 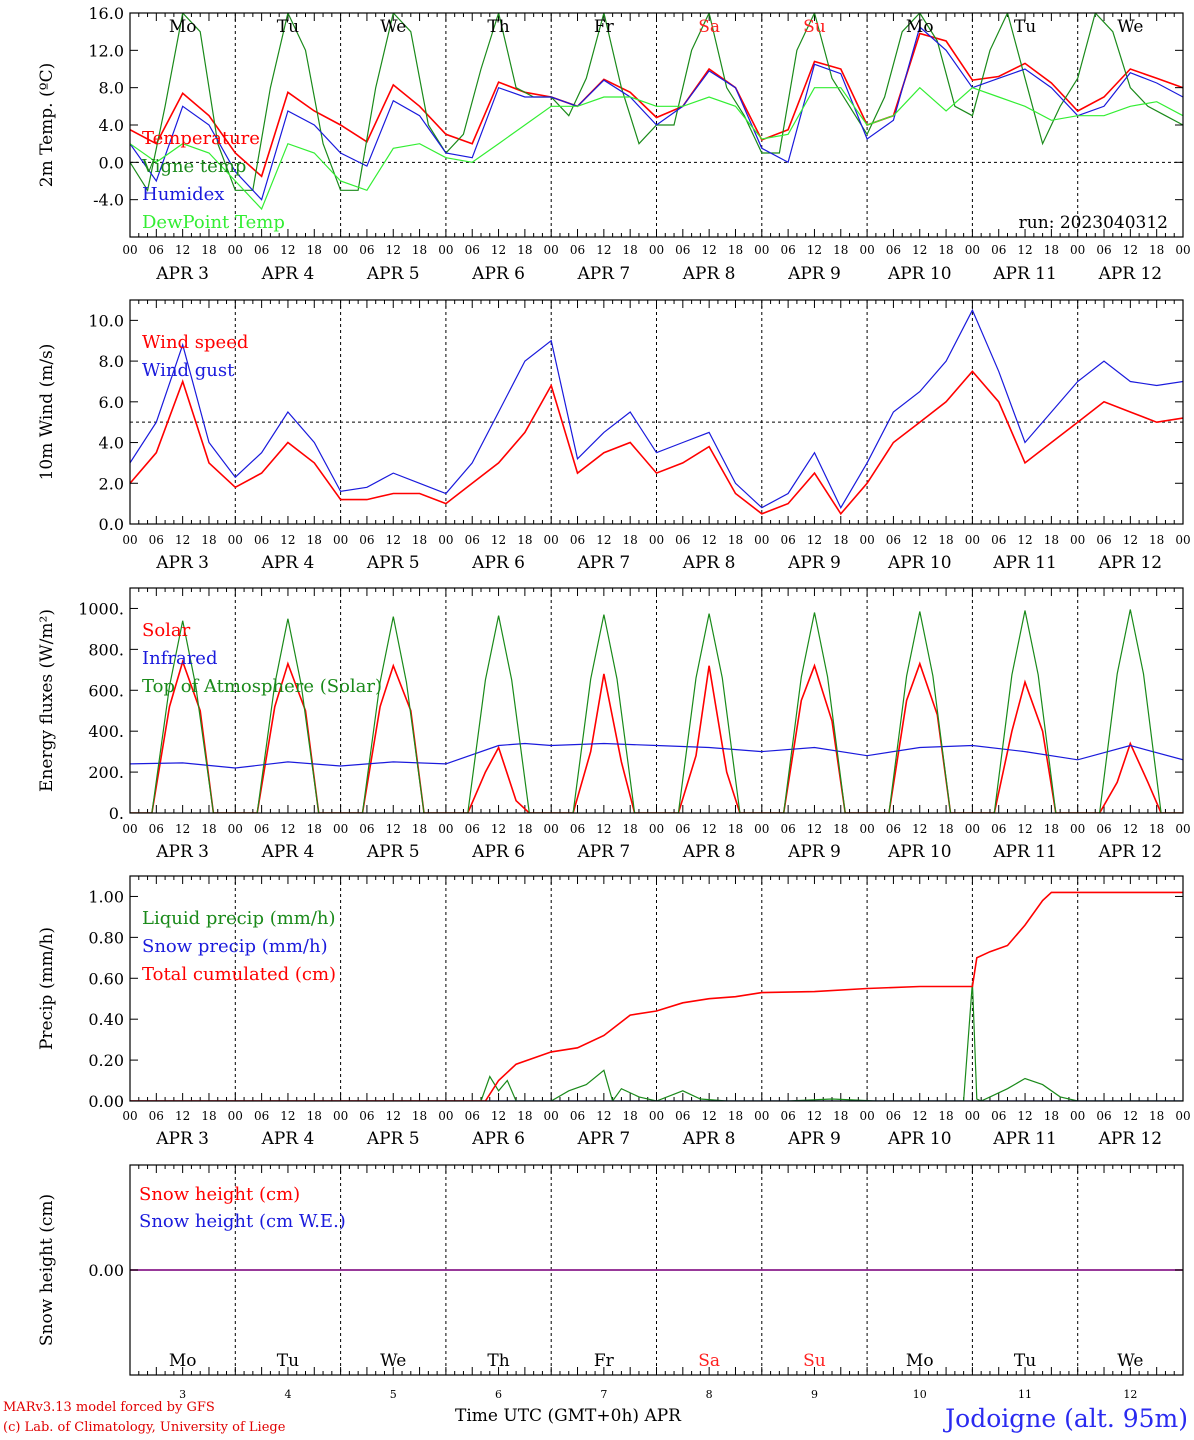 I want to click on legend-entry: Wind speed, so click(x=195, y=342).